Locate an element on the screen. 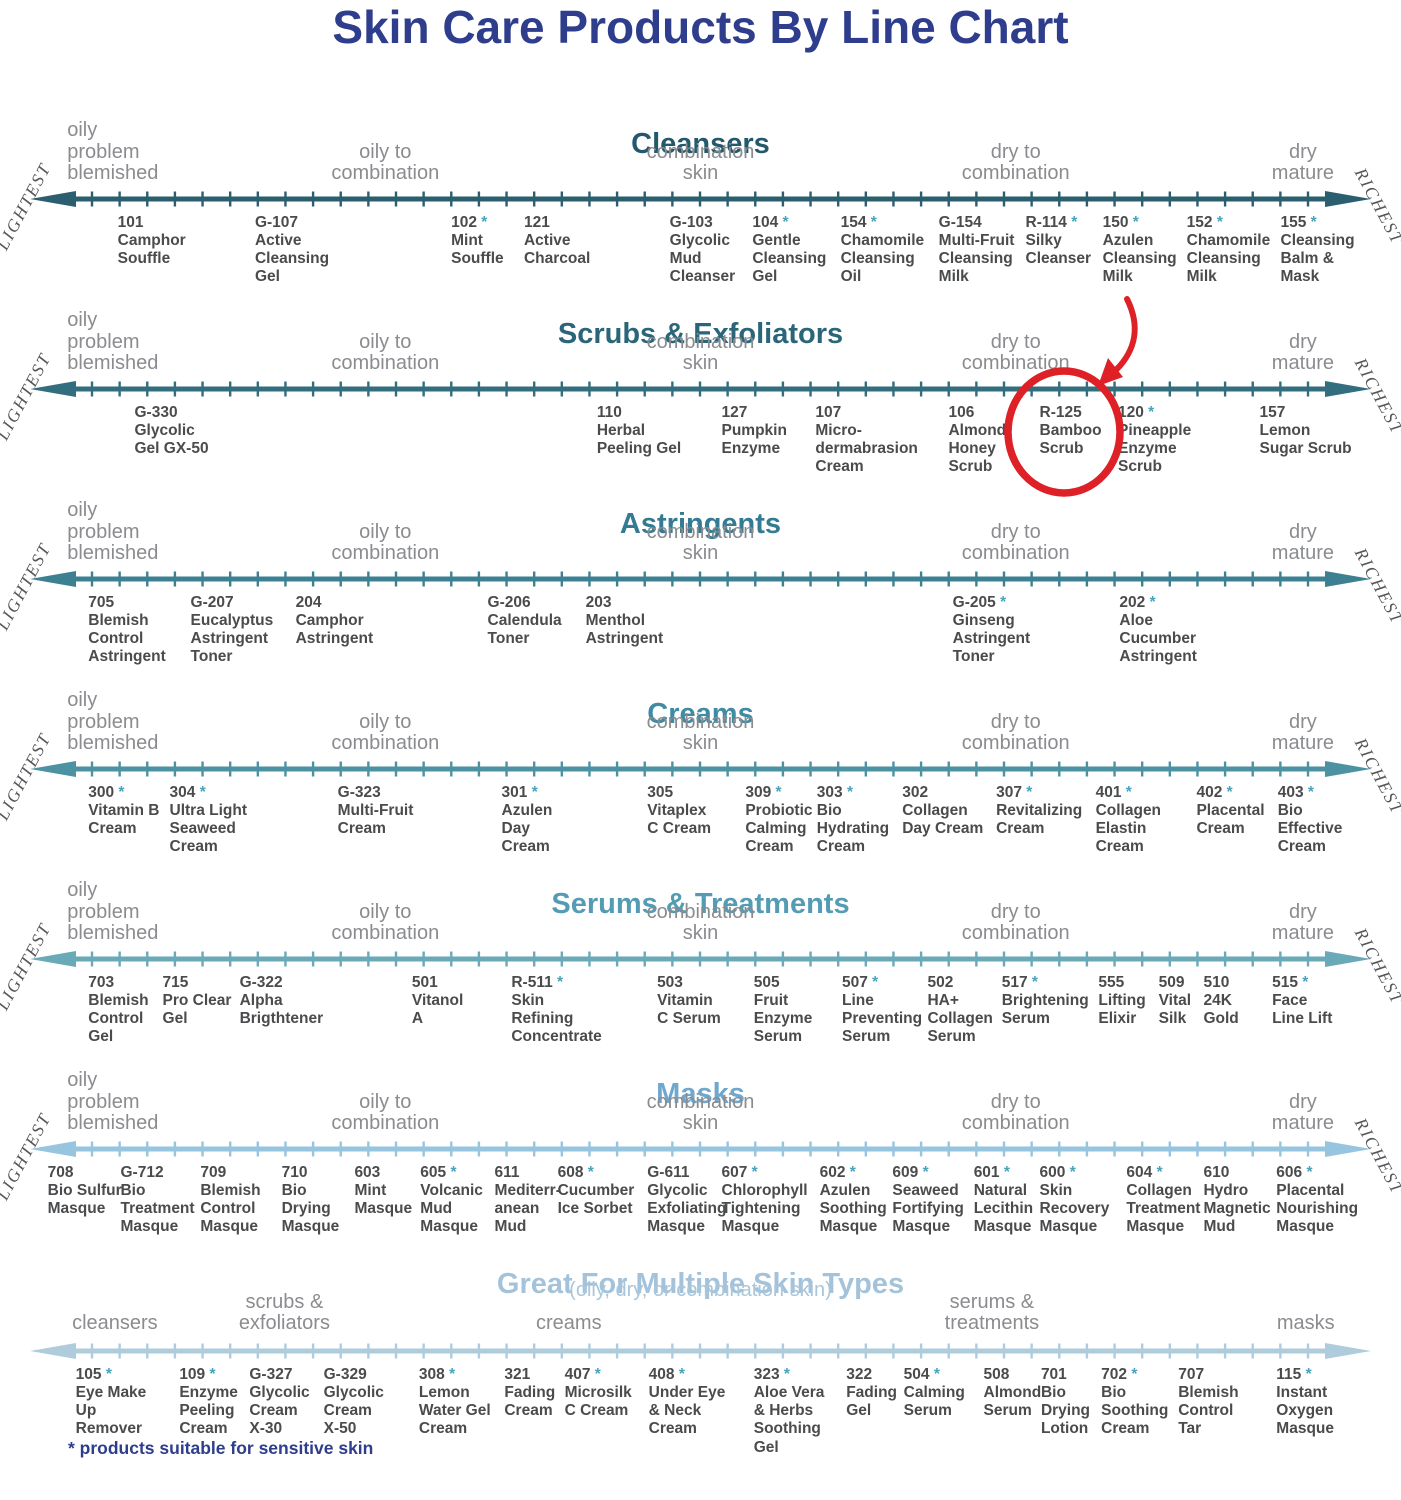  product-name-line: Milk is located at coordinates (953, 277).